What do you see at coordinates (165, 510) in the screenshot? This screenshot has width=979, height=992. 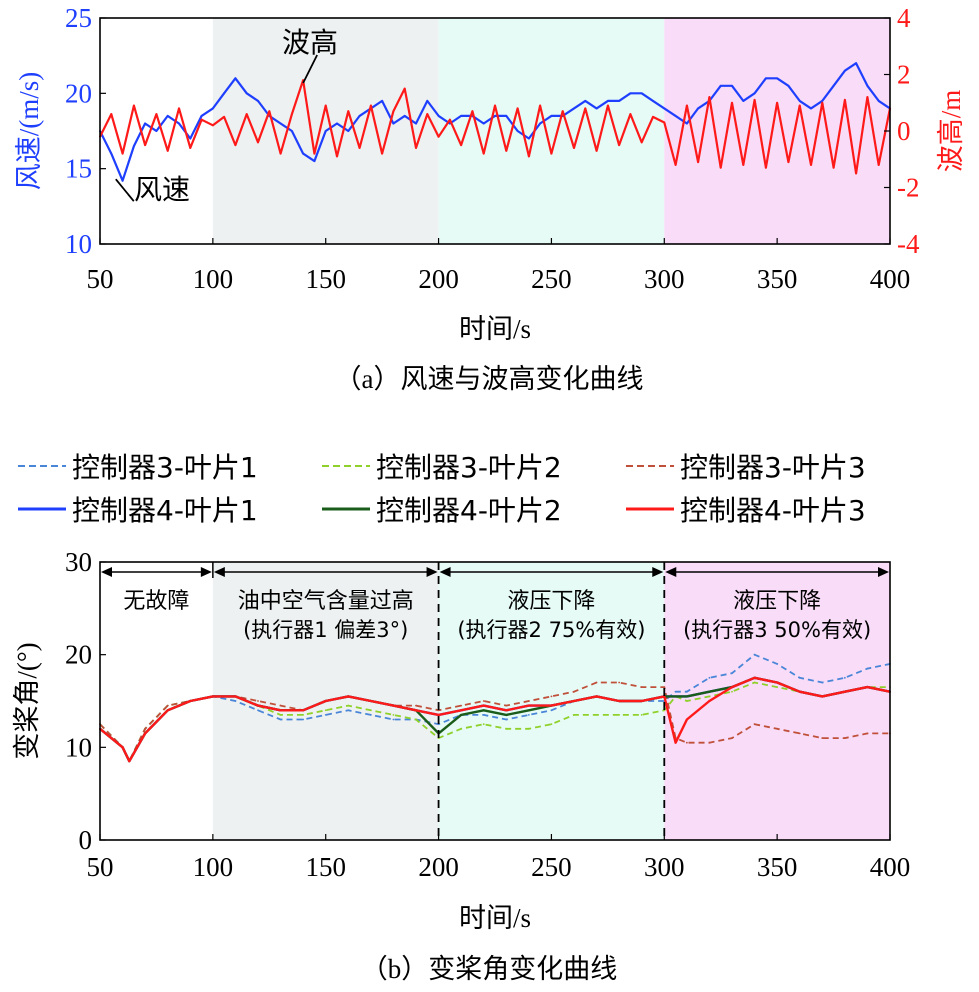 I see `legend-label: 控制器4-叶片1` at bounding box center [165, 510].